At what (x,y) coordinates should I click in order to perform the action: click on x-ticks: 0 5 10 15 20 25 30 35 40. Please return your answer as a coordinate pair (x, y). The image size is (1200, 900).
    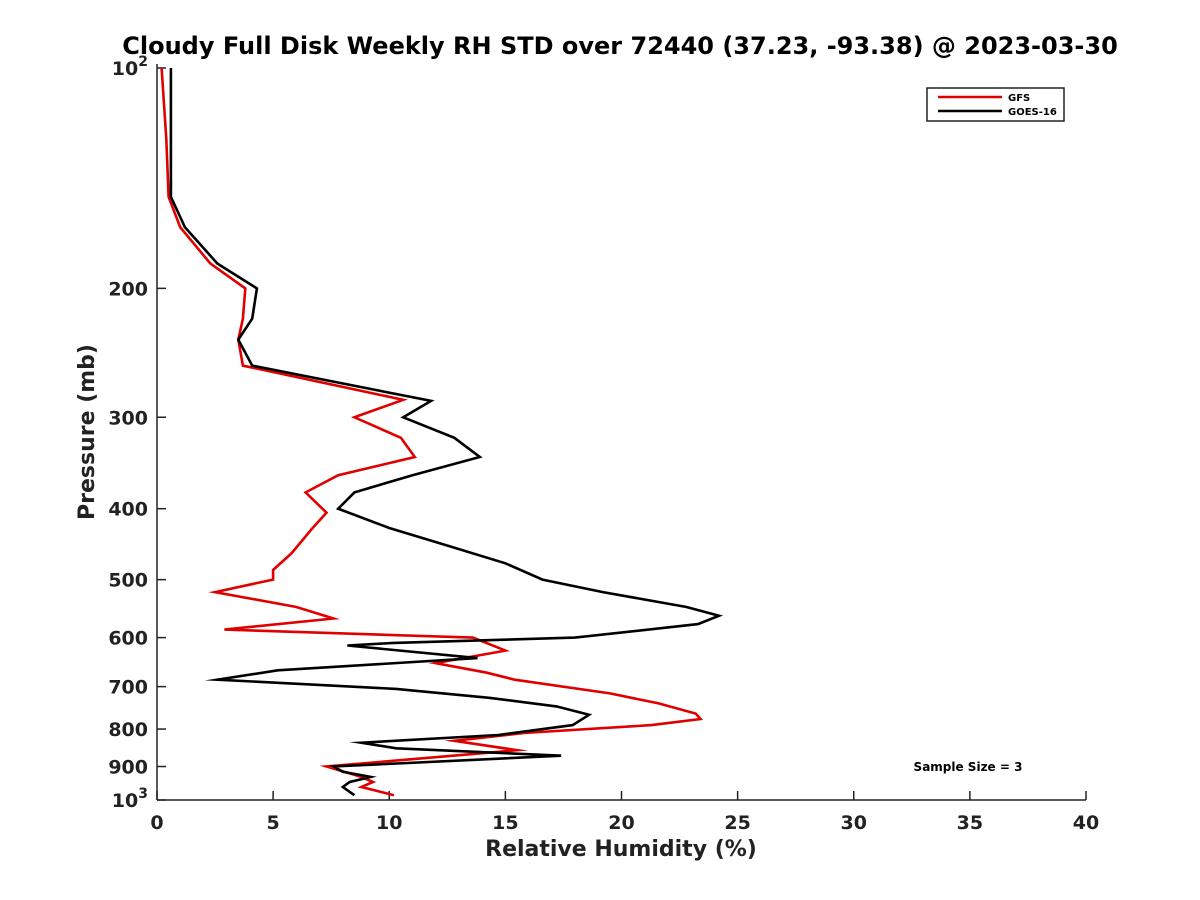
    Looking at the image, I should click on (624, 812).